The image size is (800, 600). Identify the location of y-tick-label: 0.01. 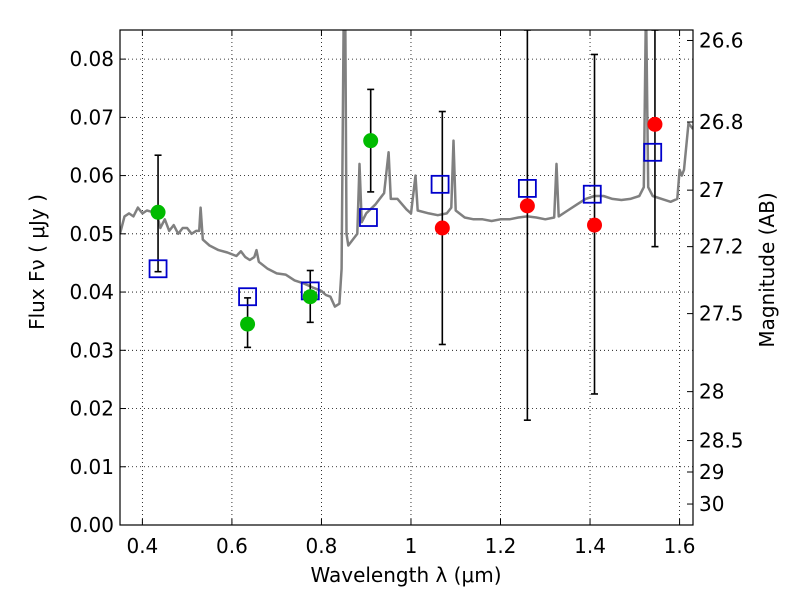
(91, 467).